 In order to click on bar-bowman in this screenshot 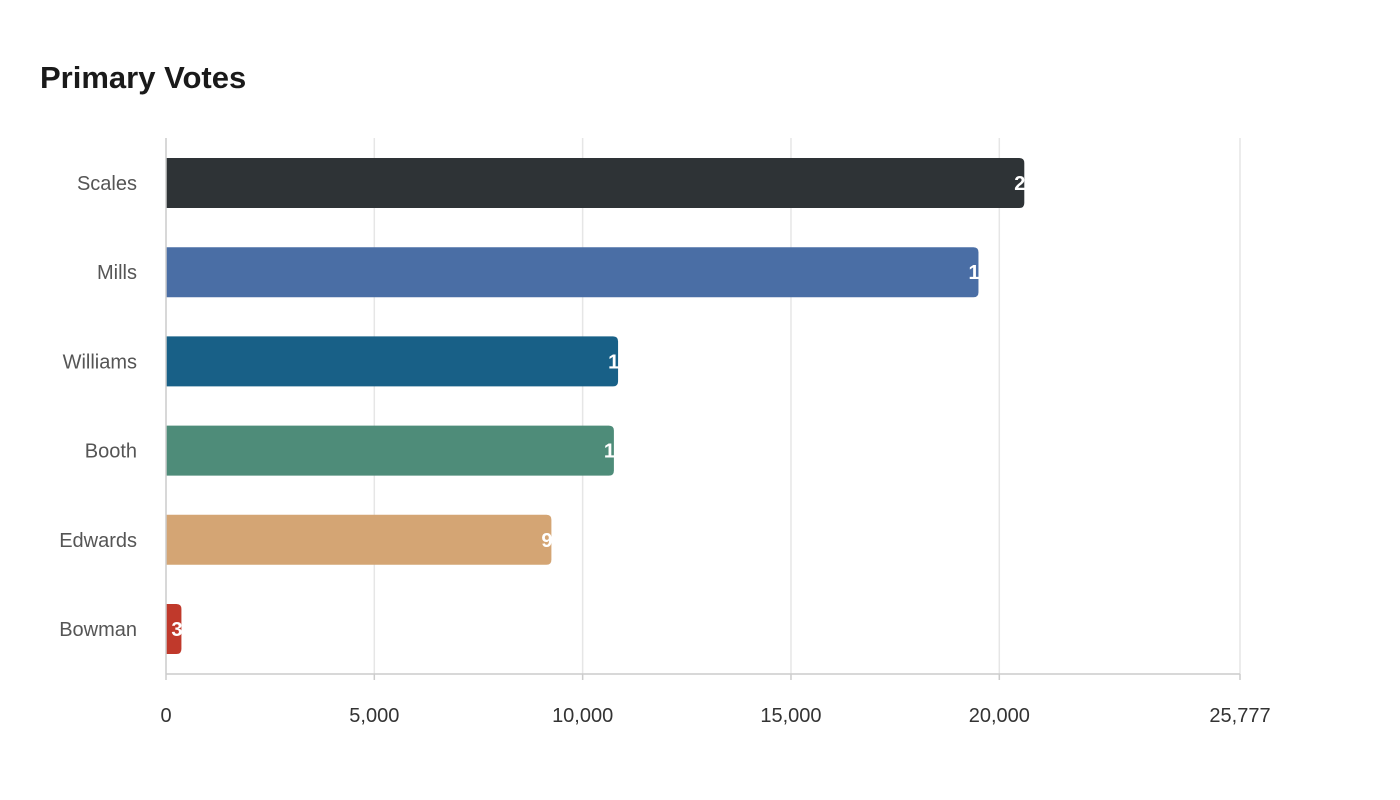, I will do `click(174, 629)`.